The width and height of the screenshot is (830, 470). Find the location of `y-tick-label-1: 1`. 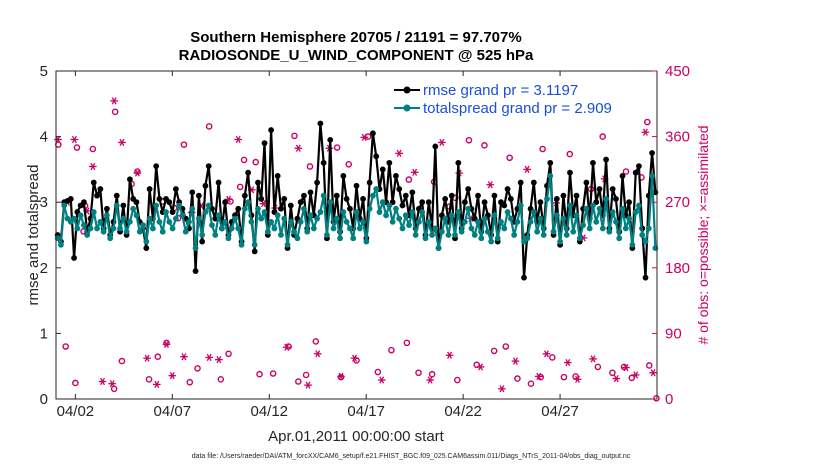

y-tick-label-1: 1 is located at coordinates (44, 333).